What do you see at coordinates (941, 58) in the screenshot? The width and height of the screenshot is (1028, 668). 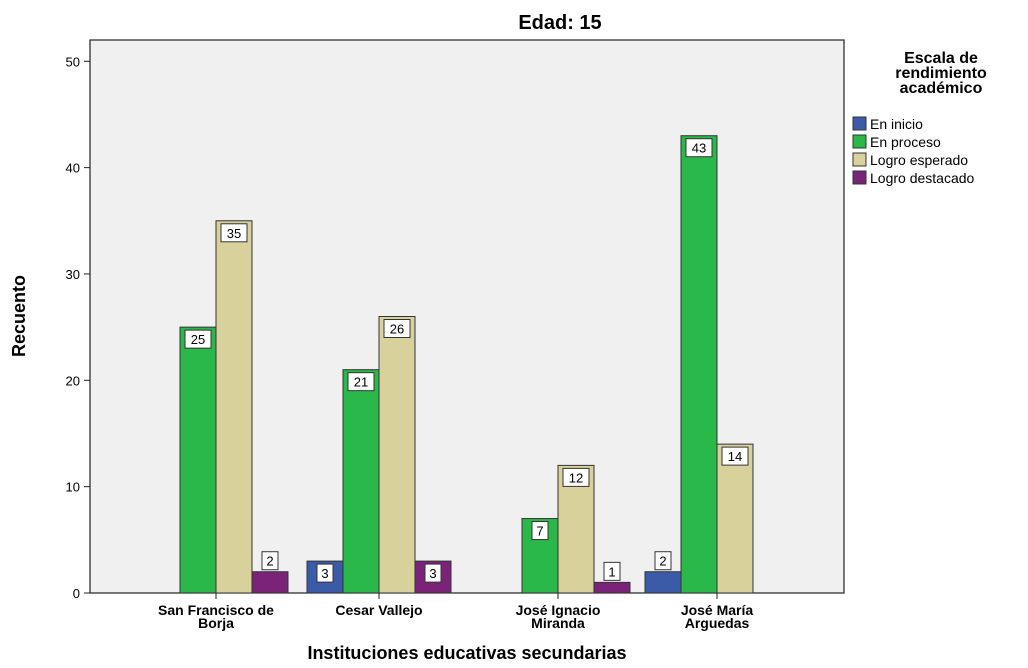 I see `legend-title: Escala de` at bounding box center [941, 58].